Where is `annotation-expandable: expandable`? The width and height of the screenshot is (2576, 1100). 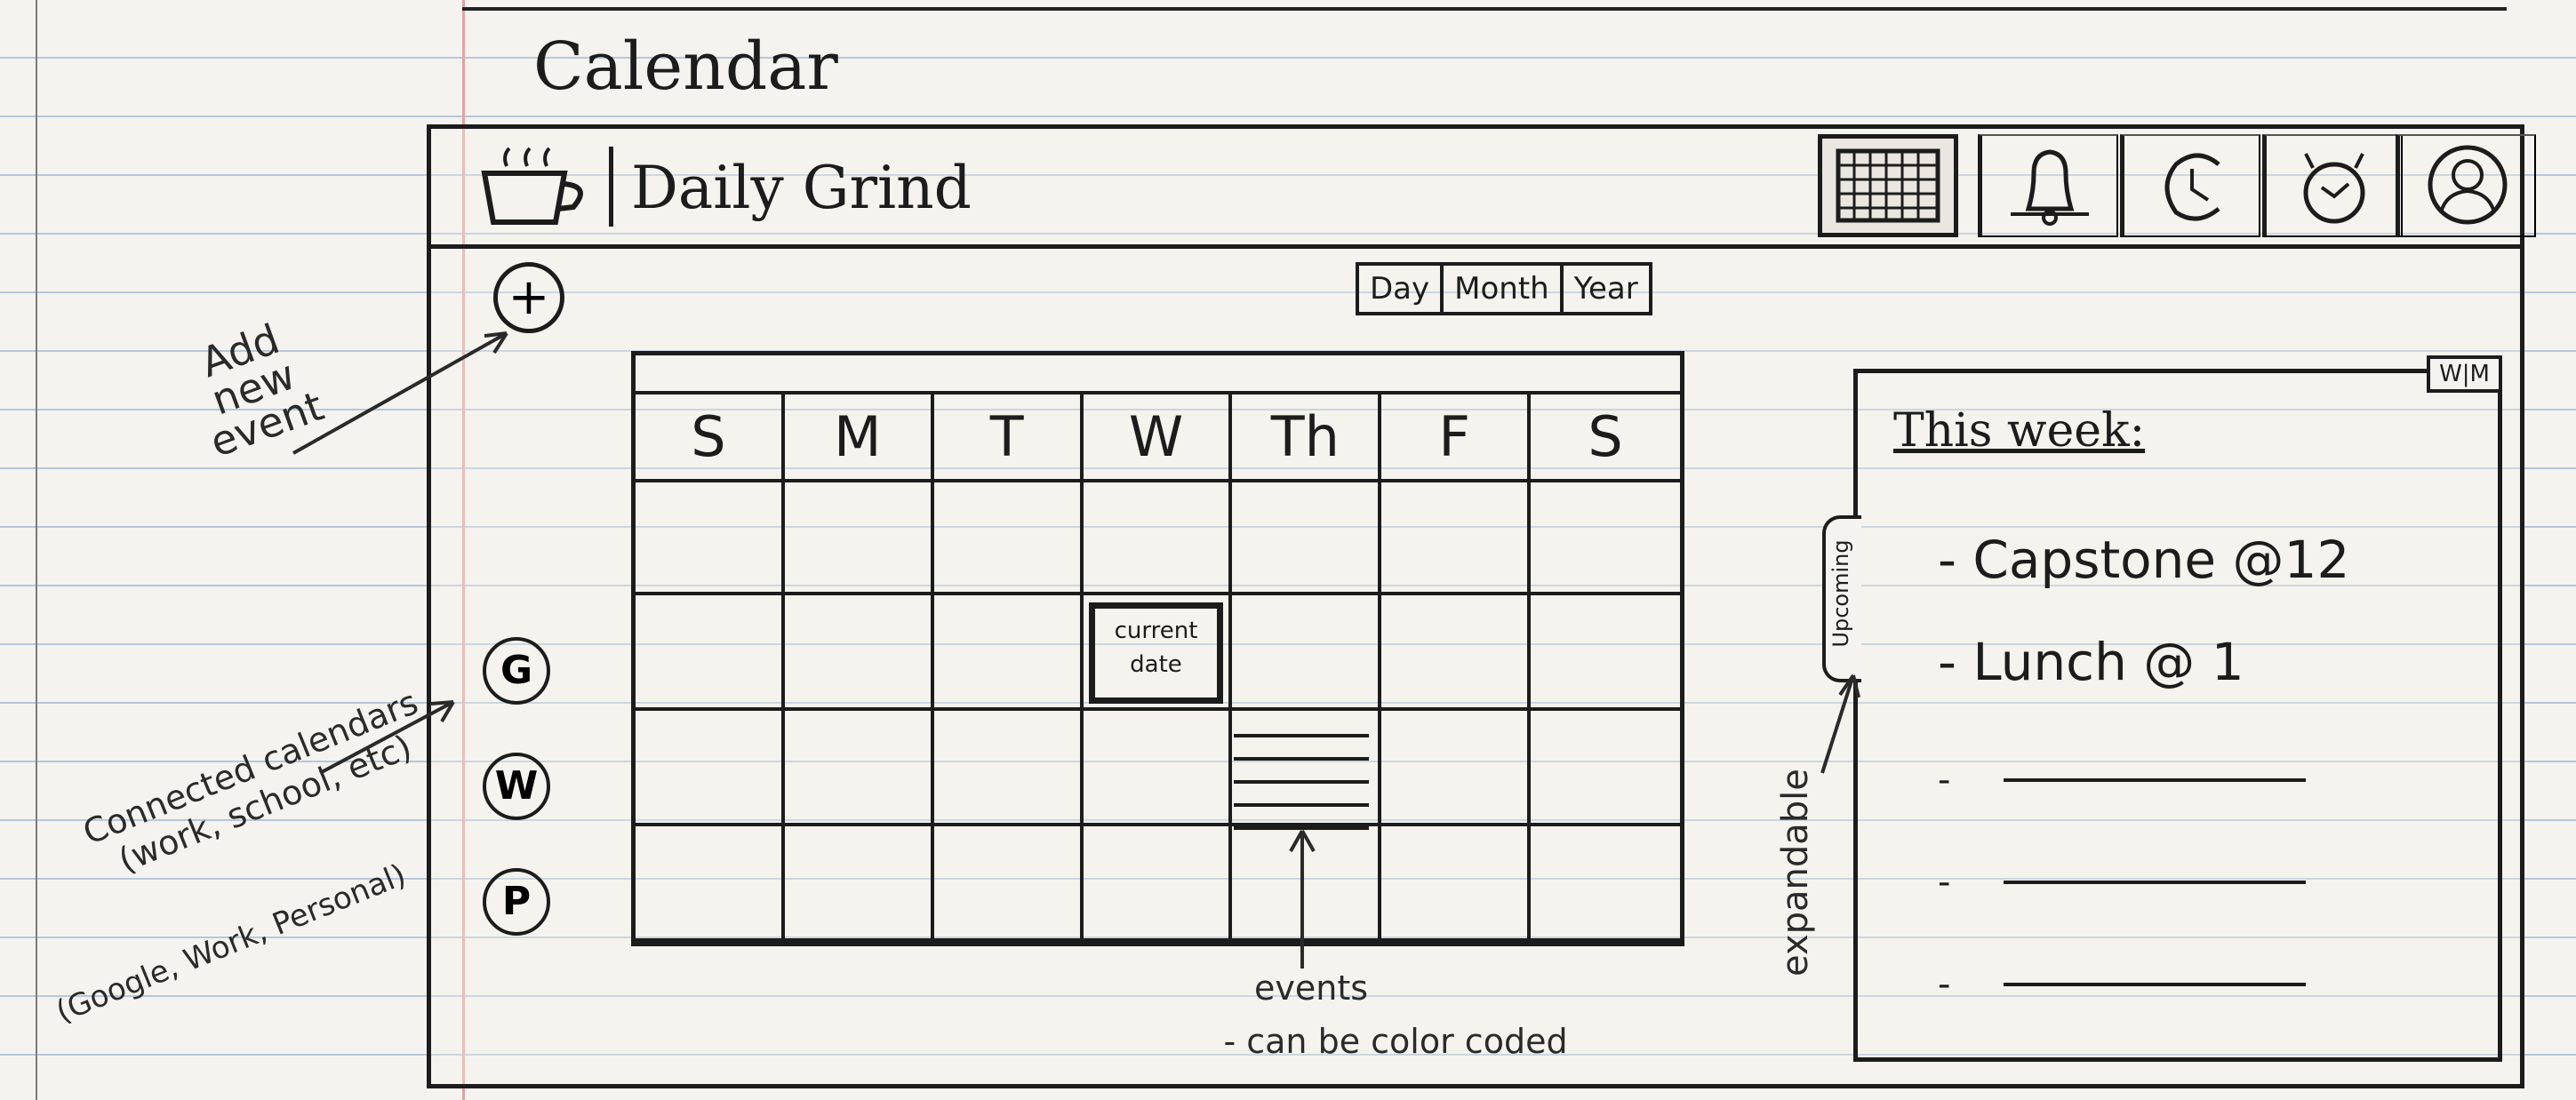
annotation-expandable: expandable is located at coordinates (1795, 873).